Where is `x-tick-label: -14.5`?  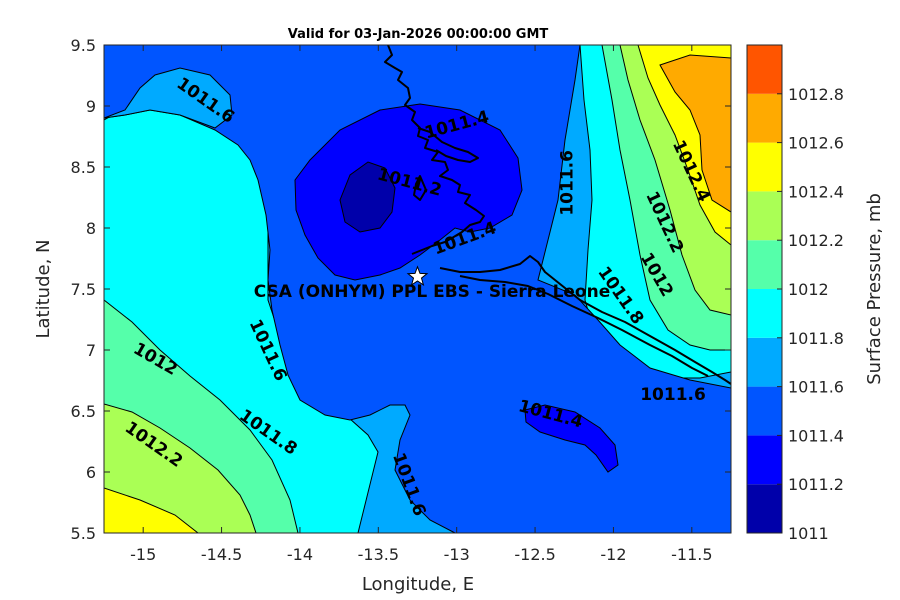
x-tick-label: -14.5 is located at coordinates (221, 554).